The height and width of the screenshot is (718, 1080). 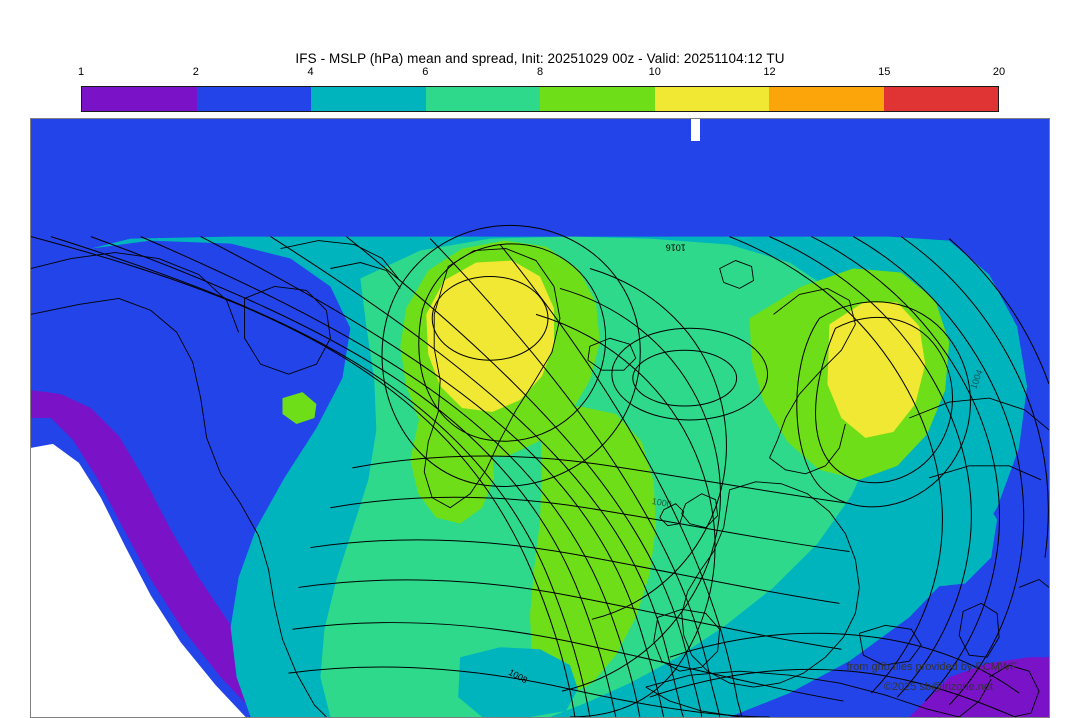 I want to click on colorbar-tick-20: 20, so click(x=999, y=72).